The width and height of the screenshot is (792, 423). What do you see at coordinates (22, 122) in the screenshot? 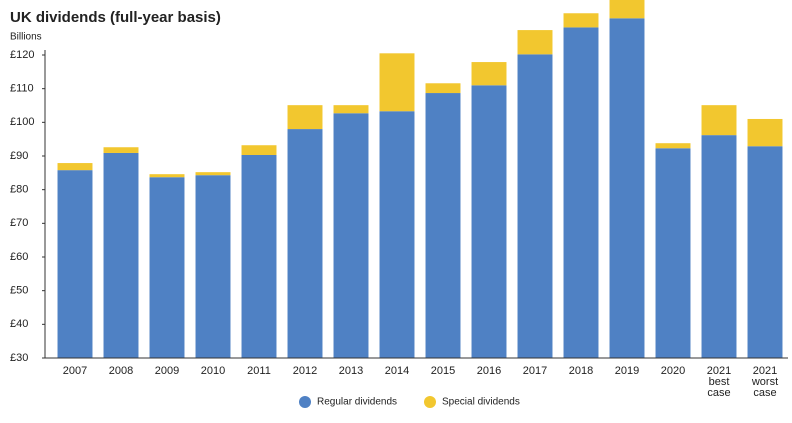
I see `y-tick-label: £100` at bounding box center [22, 122].